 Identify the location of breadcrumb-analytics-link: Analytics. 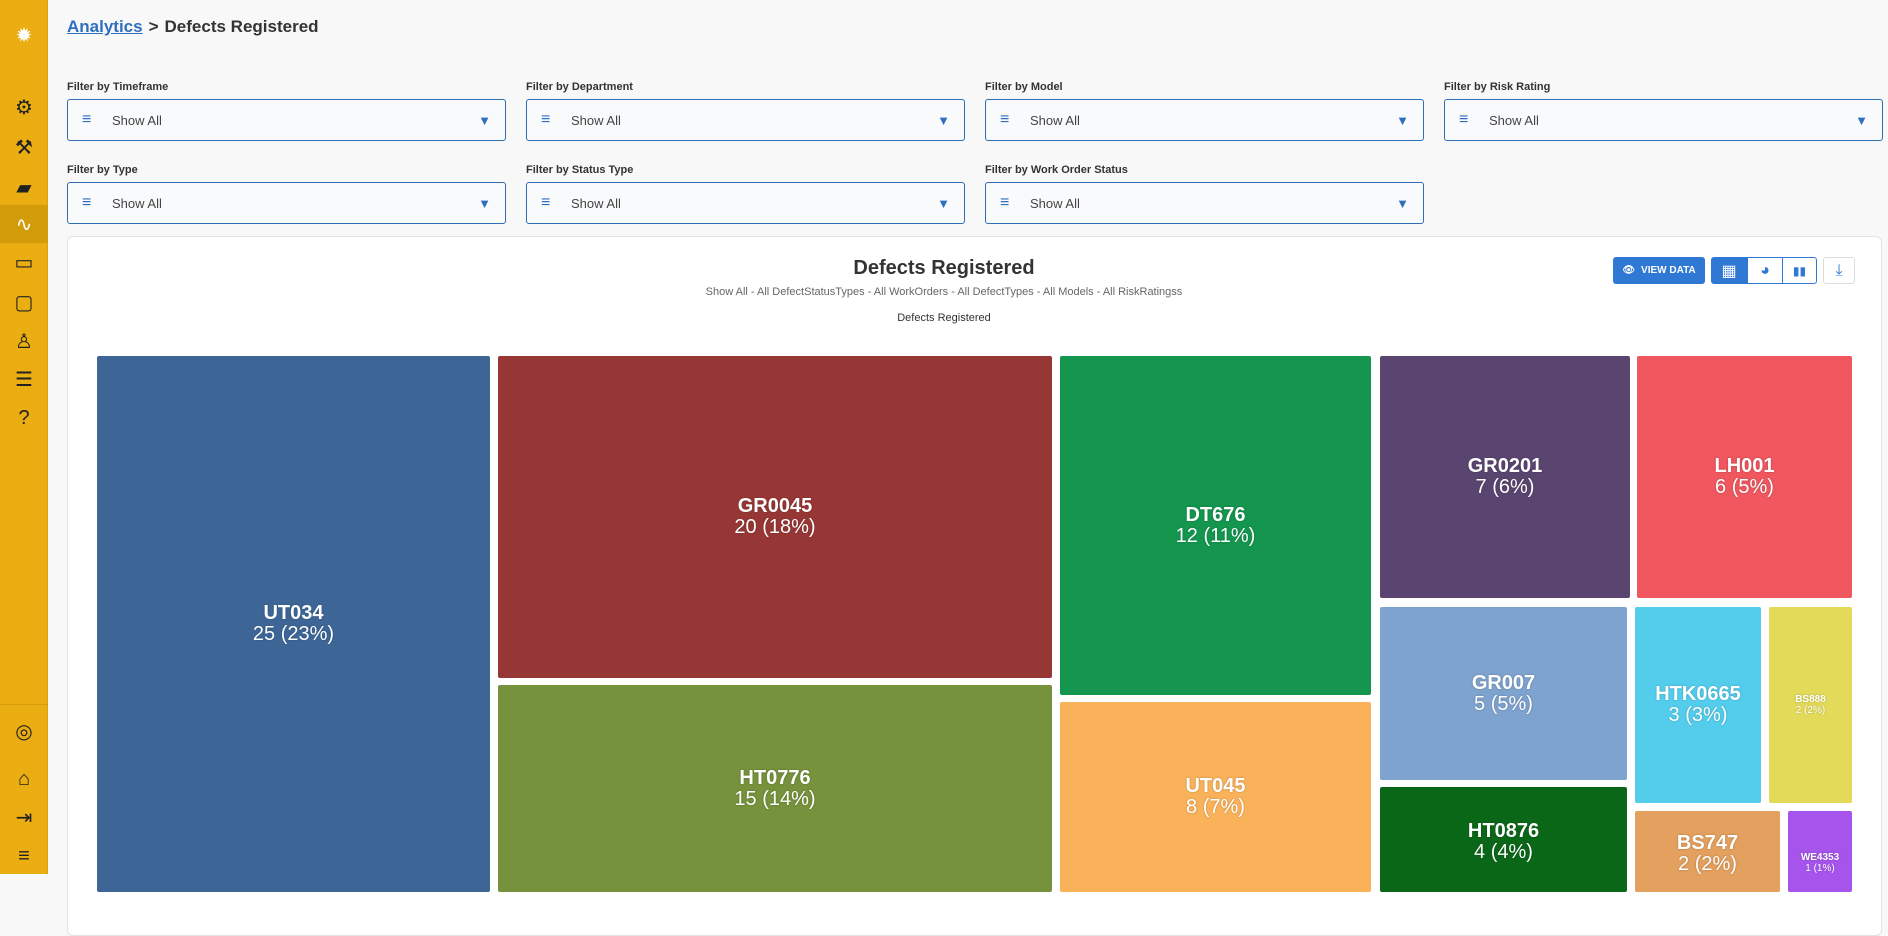
(105, 26).